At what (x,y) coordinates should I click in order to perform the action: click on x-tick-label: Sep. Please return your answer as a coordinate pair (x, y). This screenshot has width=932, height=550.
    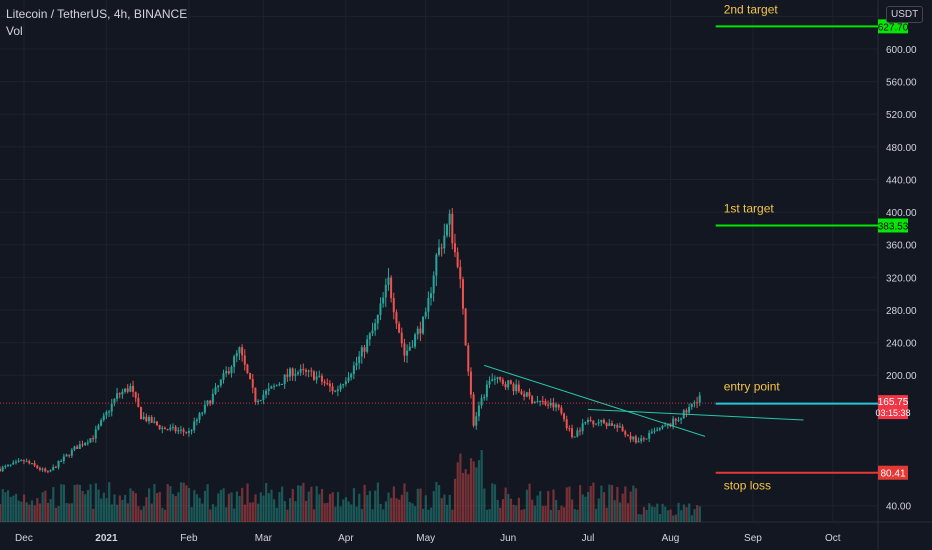
    Looking at the image, I should click on (753, 538).